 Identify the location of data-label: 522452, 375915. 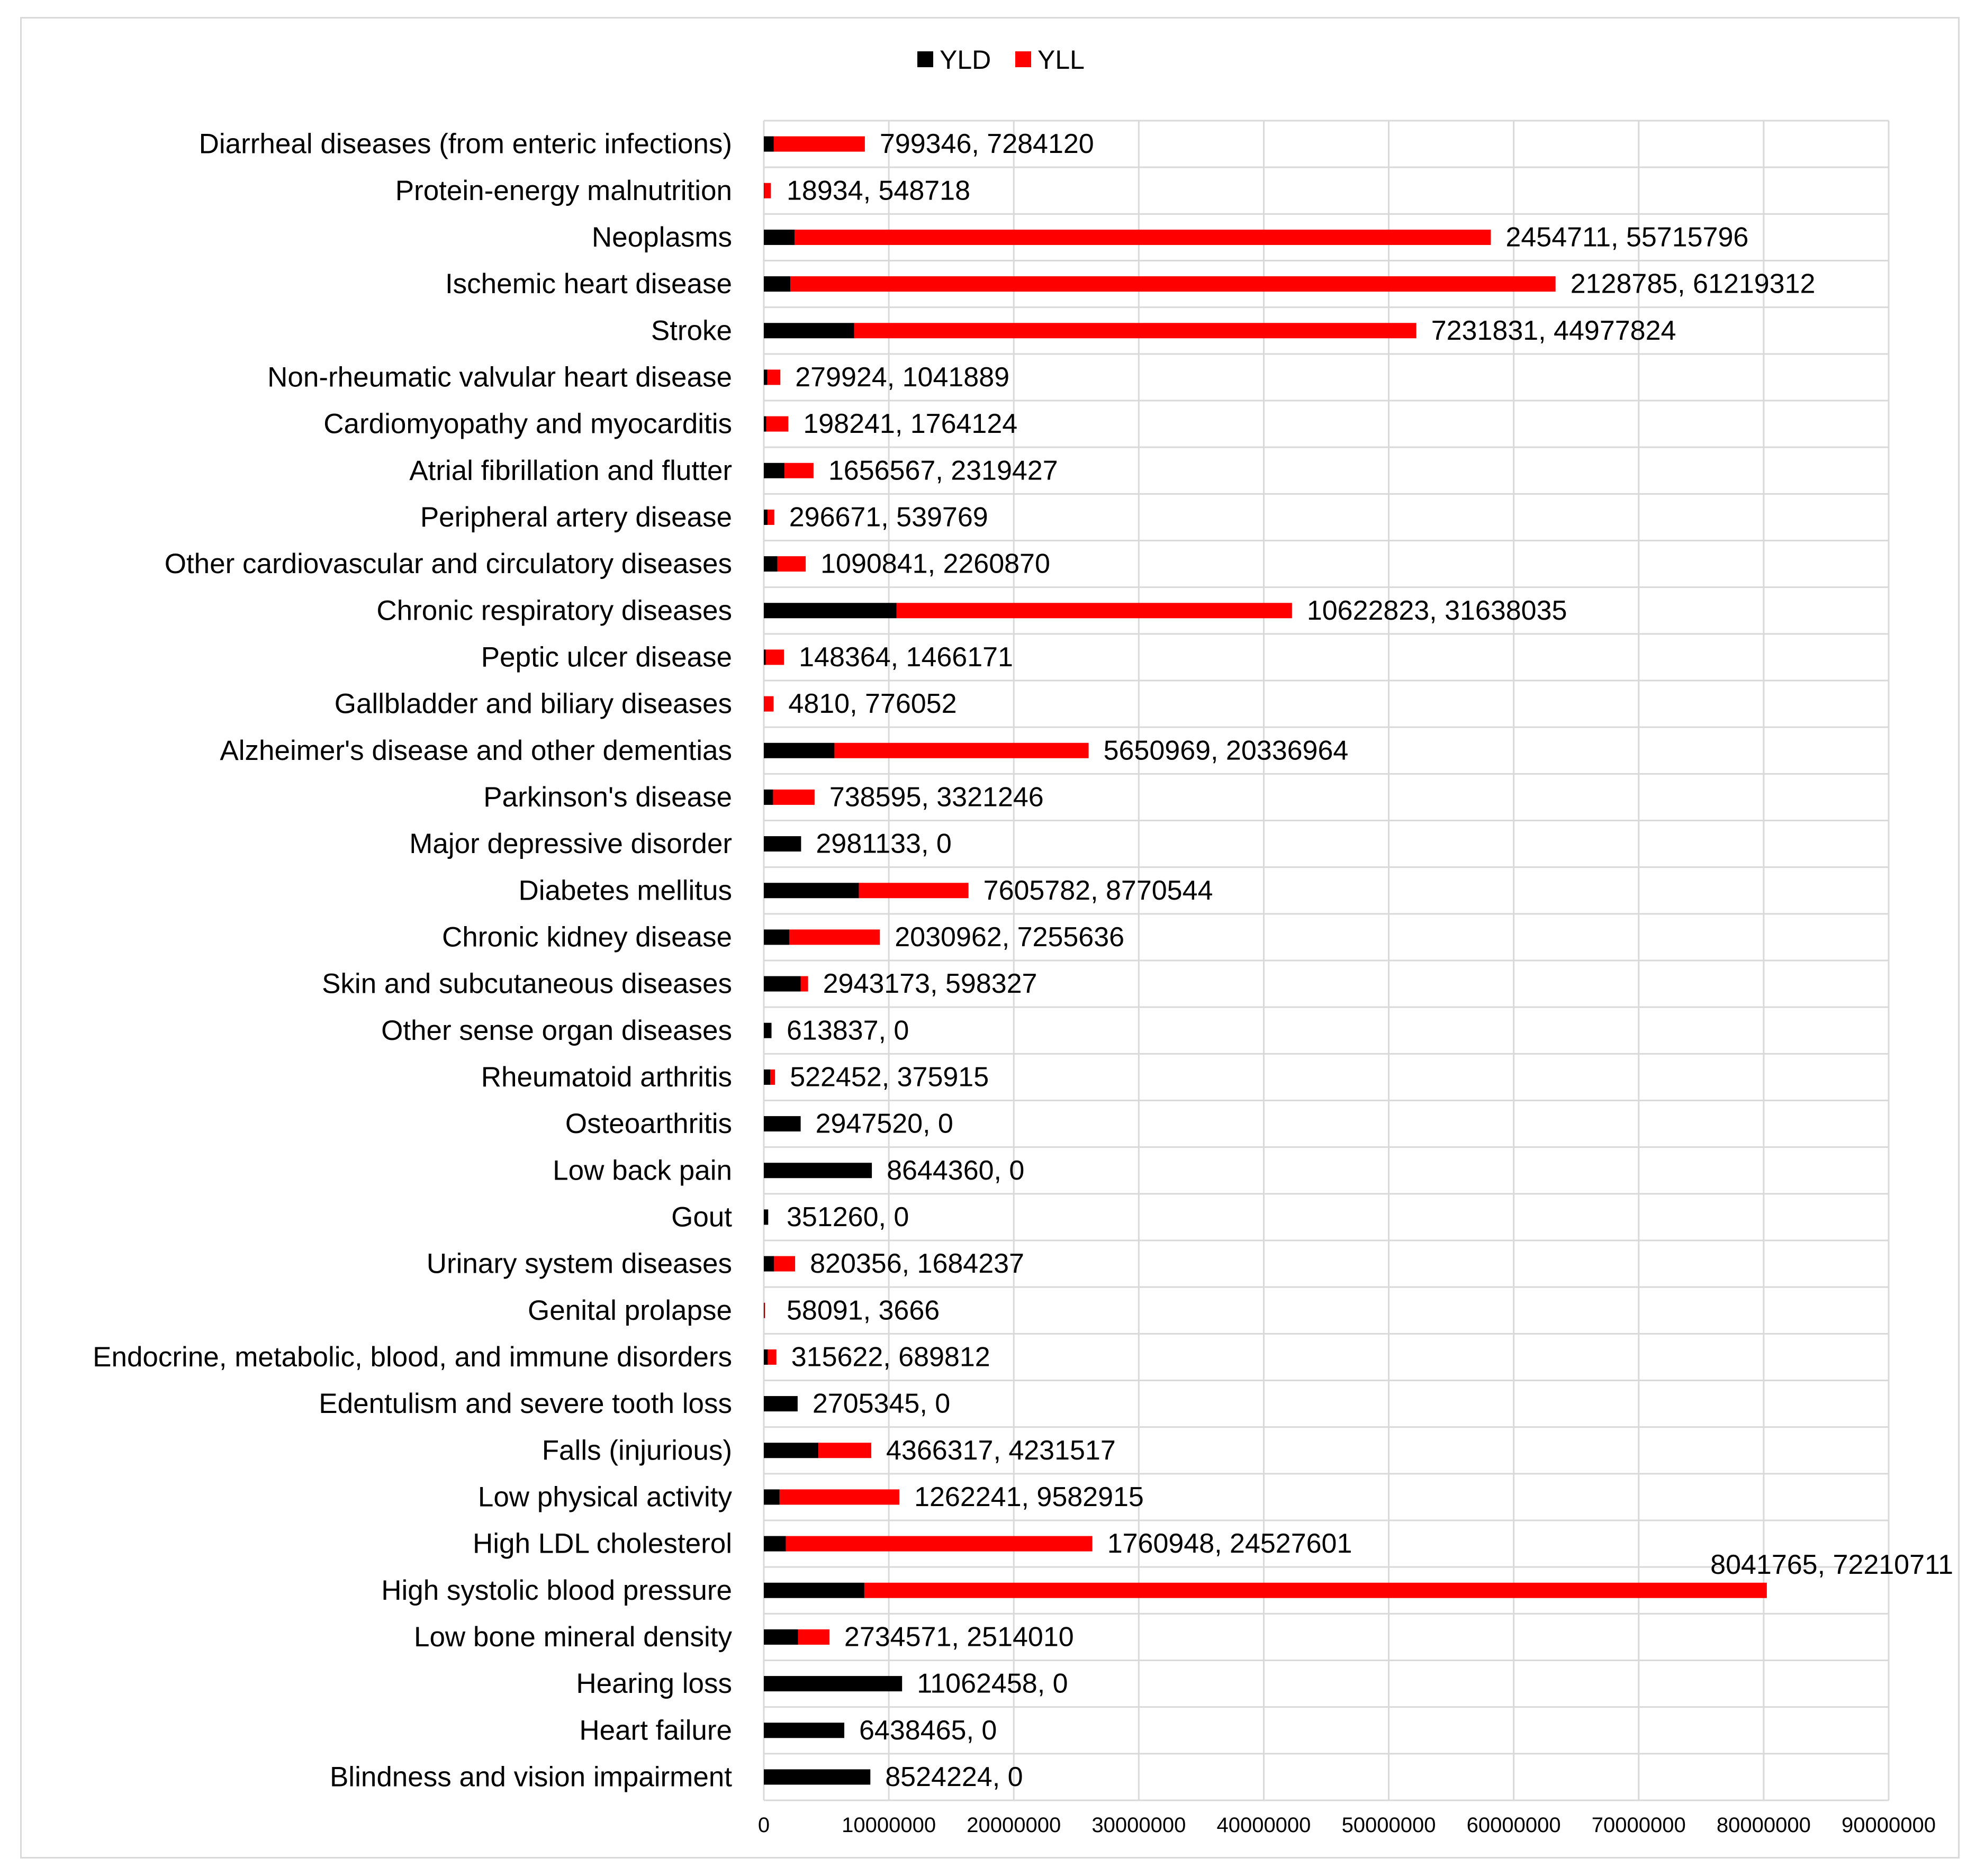
(889, 1077).